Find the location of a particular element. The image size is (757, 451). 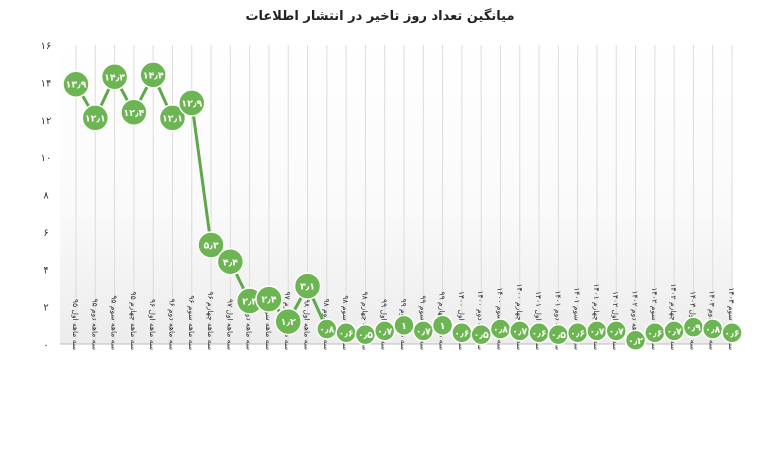

data-label: ۱۲٫۹ is located at coordinates (191, 103).